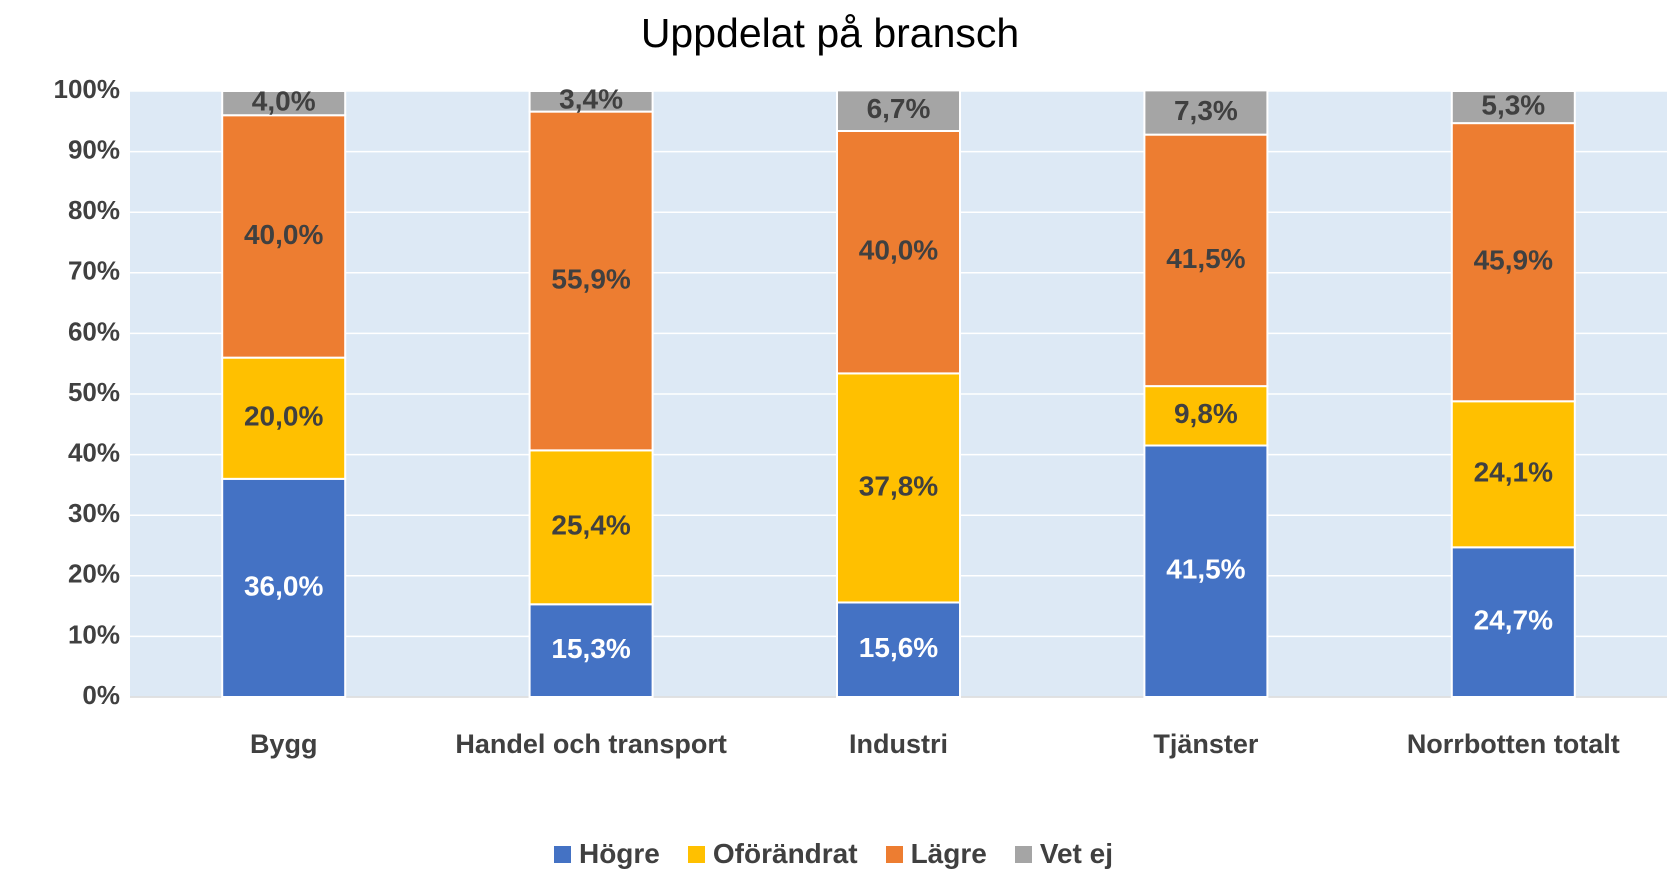 This screenshot has width=1667, height=877. Describe the element at coordinates (94, 271) in the screenshot. I see `y-tick-label: 70%` at that location.